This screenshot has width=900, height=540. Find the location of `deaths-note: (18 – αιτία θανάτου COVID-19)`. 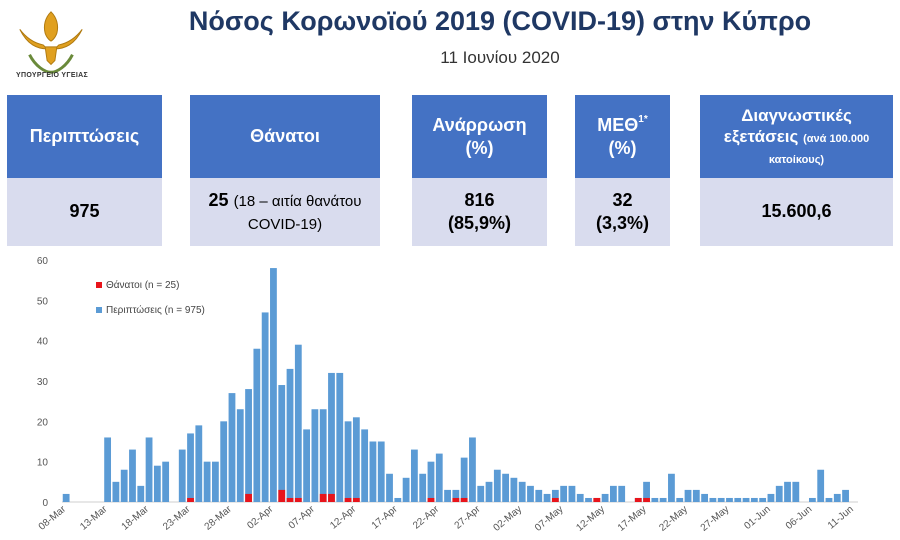

deaths-note: (18 – αιτία θανάτου COVID-19) is located at coordinates (297, 212).